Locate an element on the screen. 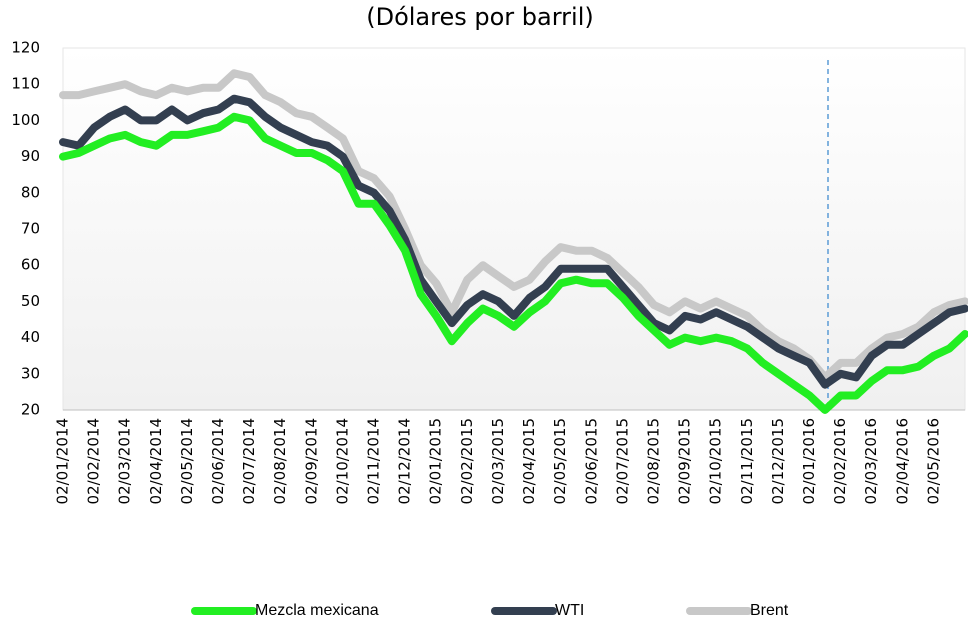  x-tick-label: 02/11/2015 is located at coordinates (747, 461).